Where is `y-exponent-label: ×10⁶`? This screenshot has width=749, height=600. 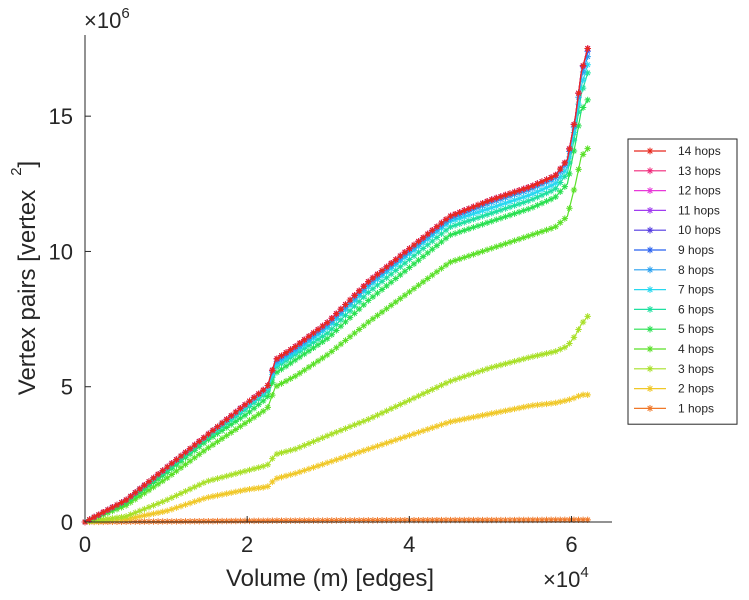 y-exponent-label: ×10⁶ is located at coordinates (107, 19).